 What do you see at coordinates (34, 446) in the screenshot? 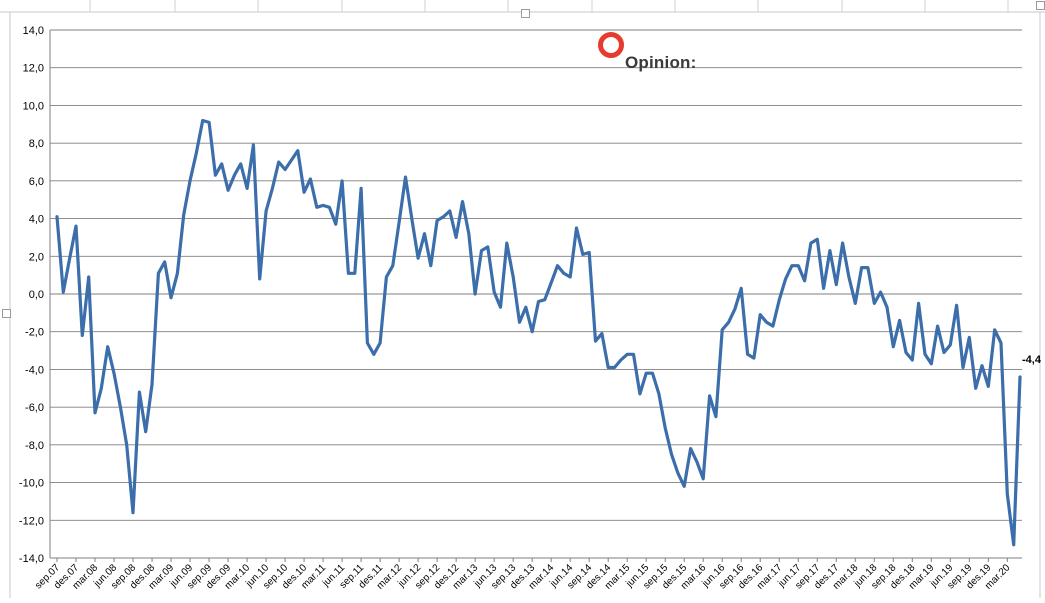
I see `y-tick-label: -8,0` at bounding box center [34, 446].